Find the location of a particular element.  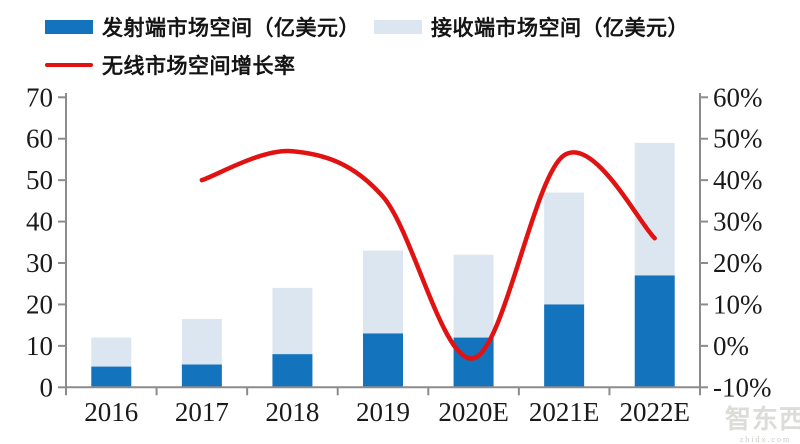

x-axis-category-label: 2018 is located at coordinates (292, 412).